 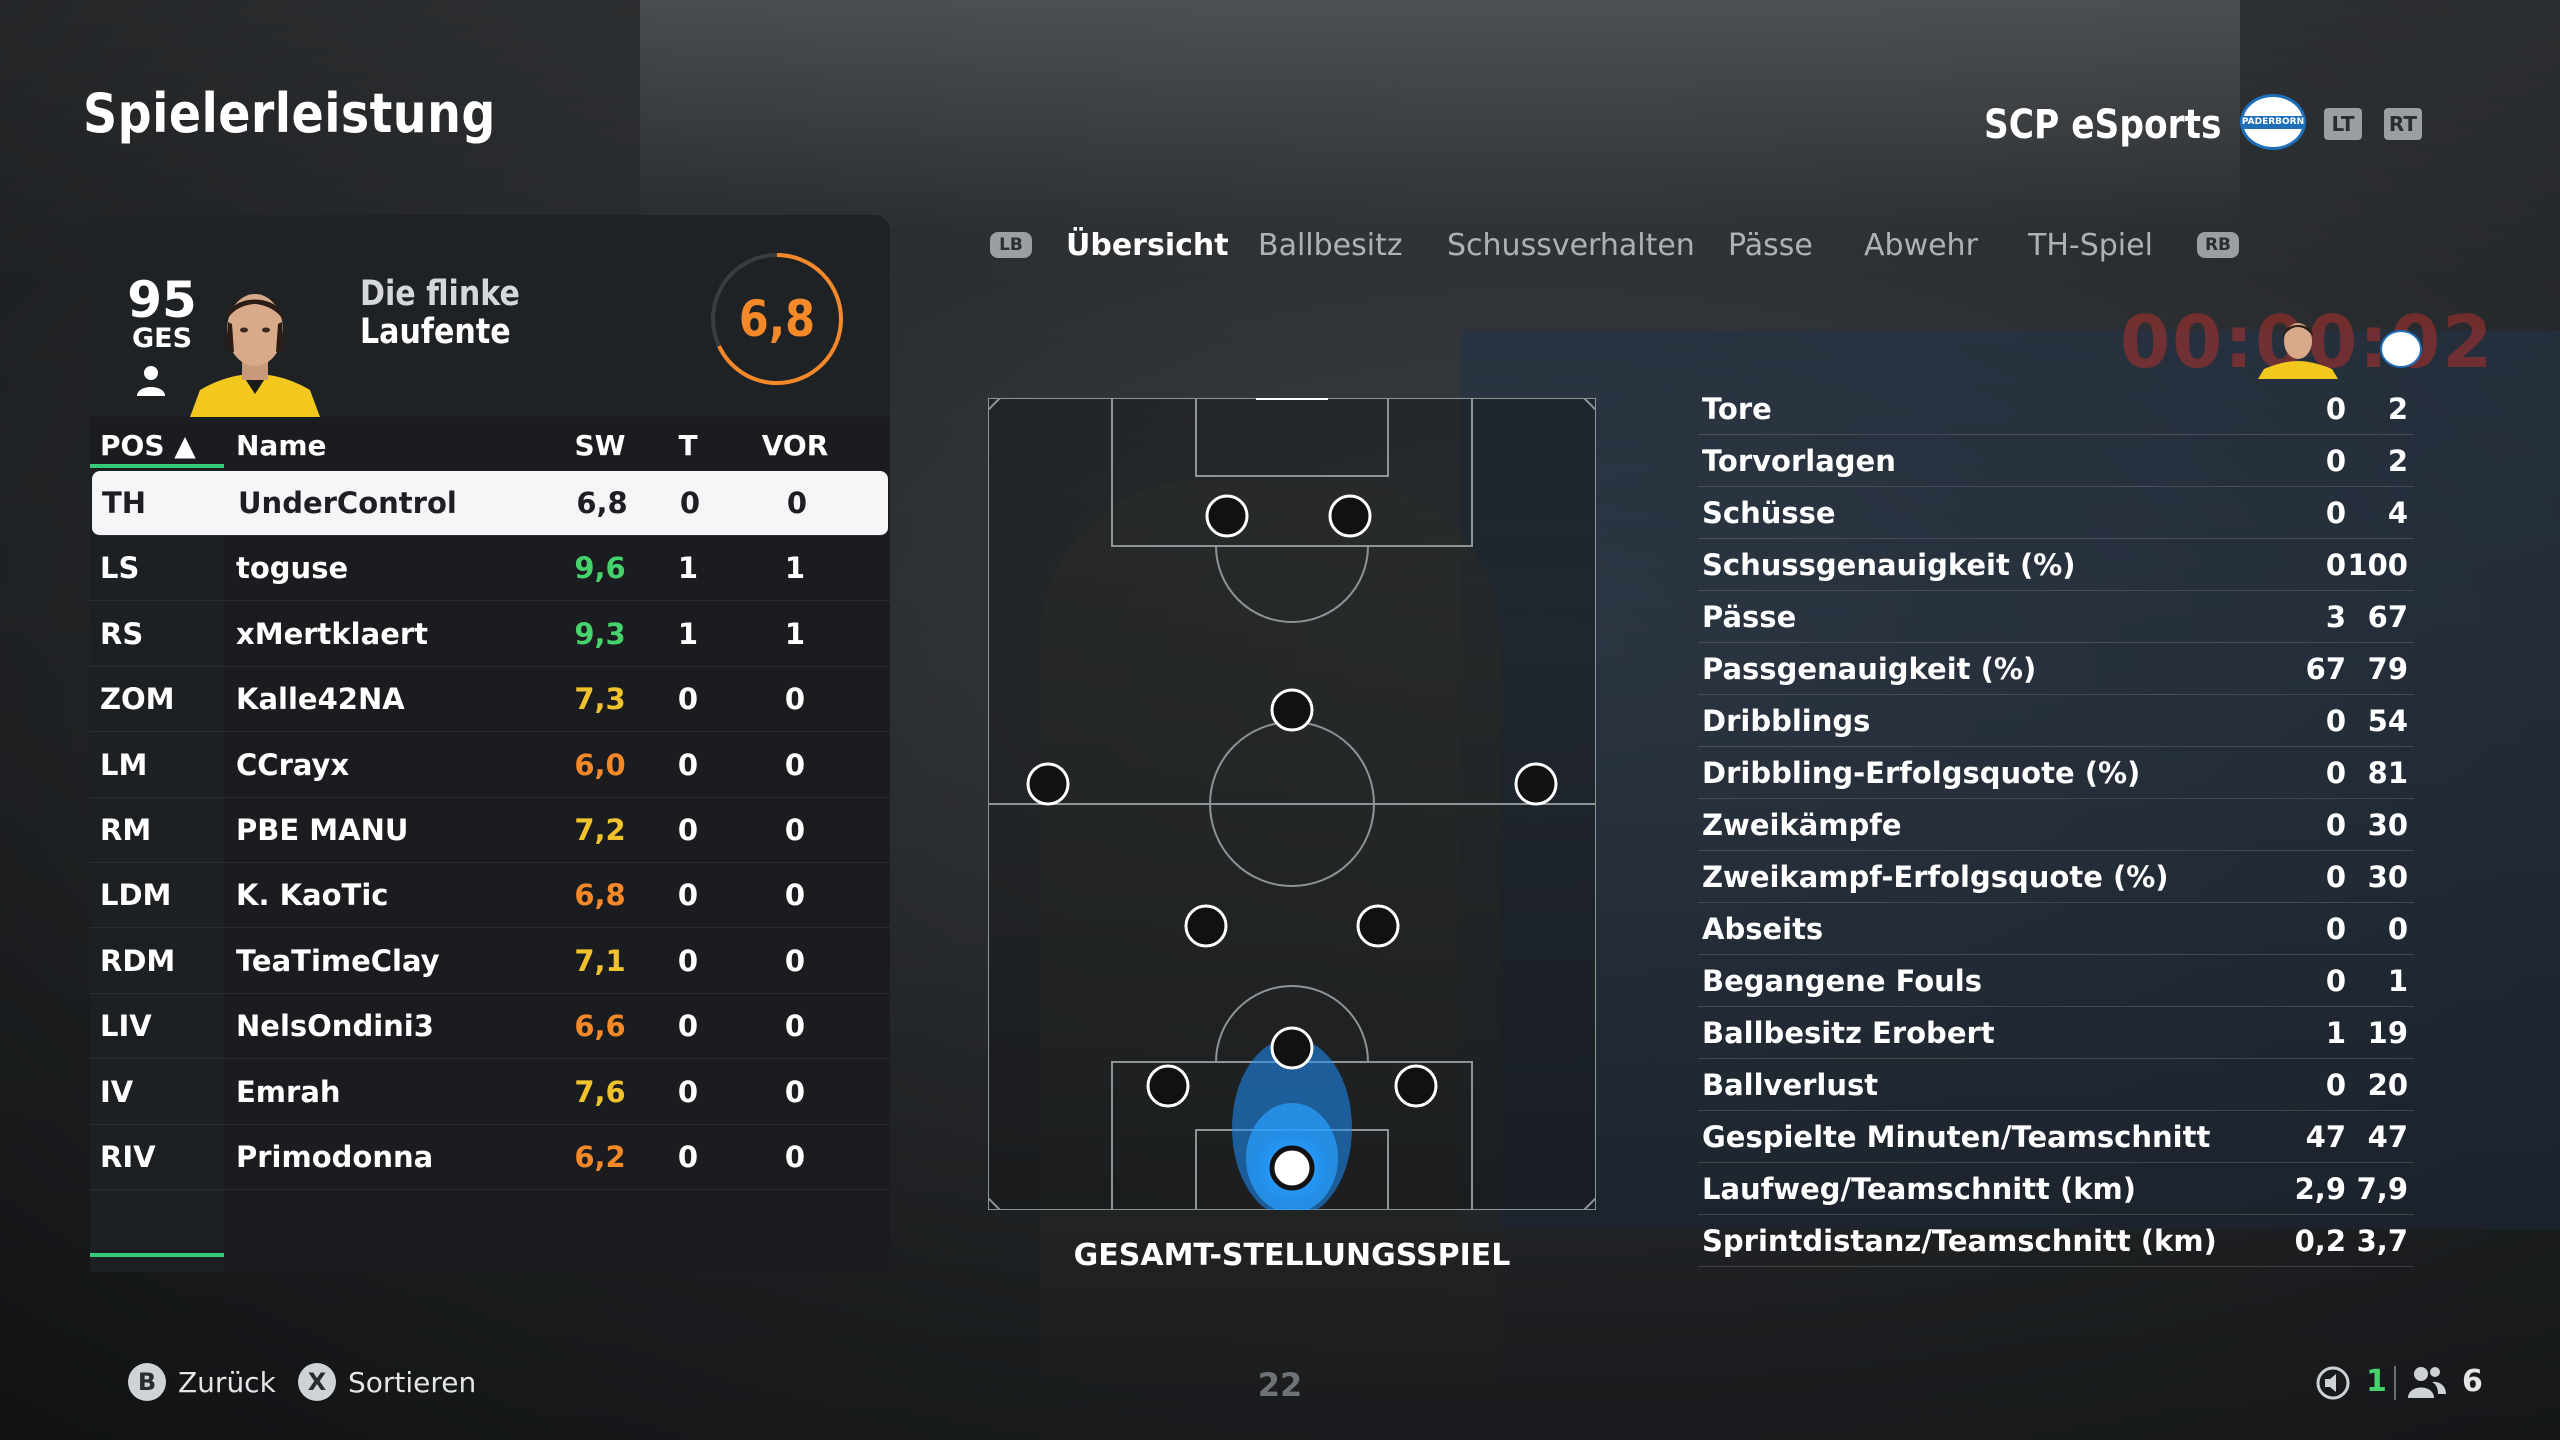 I want to click on footer-divider, so click(x=2395, y=1383).